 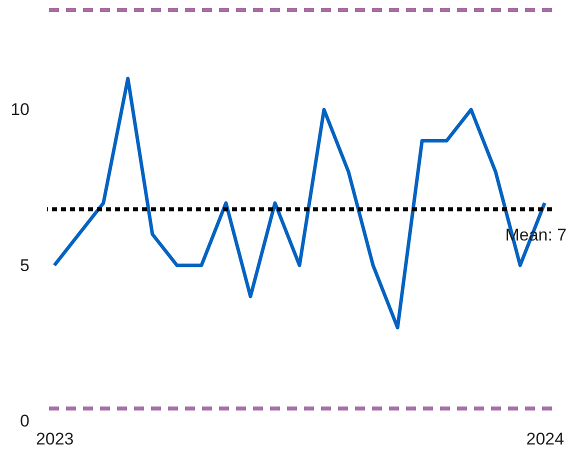 I want to click on y-tick-label: 0, so click(x=25, y=421).